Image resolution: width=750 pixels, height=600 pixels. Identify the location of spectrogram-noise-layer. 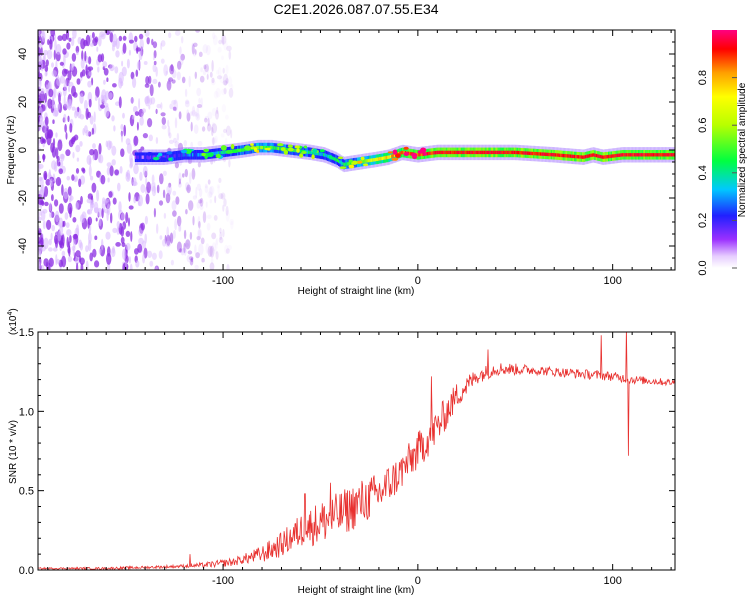
(136, 150).